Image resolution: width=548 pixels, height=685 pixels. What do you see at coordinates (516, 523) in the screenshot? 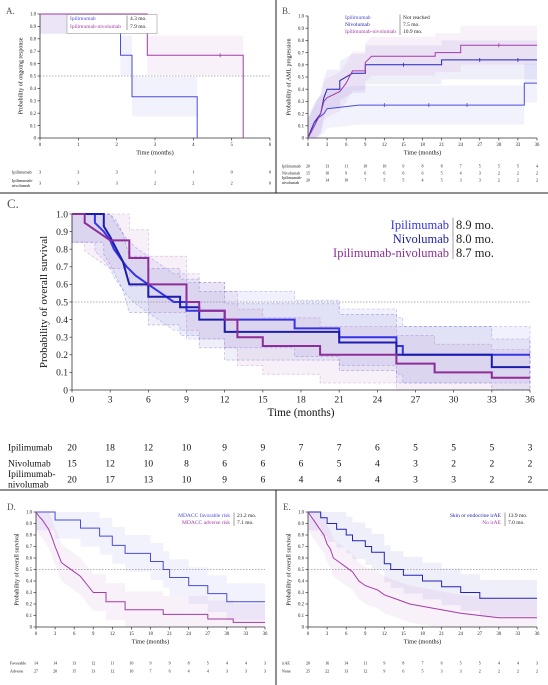
I see `legend-value-1: 7.0 mo.` at bounding box center [516, 523].